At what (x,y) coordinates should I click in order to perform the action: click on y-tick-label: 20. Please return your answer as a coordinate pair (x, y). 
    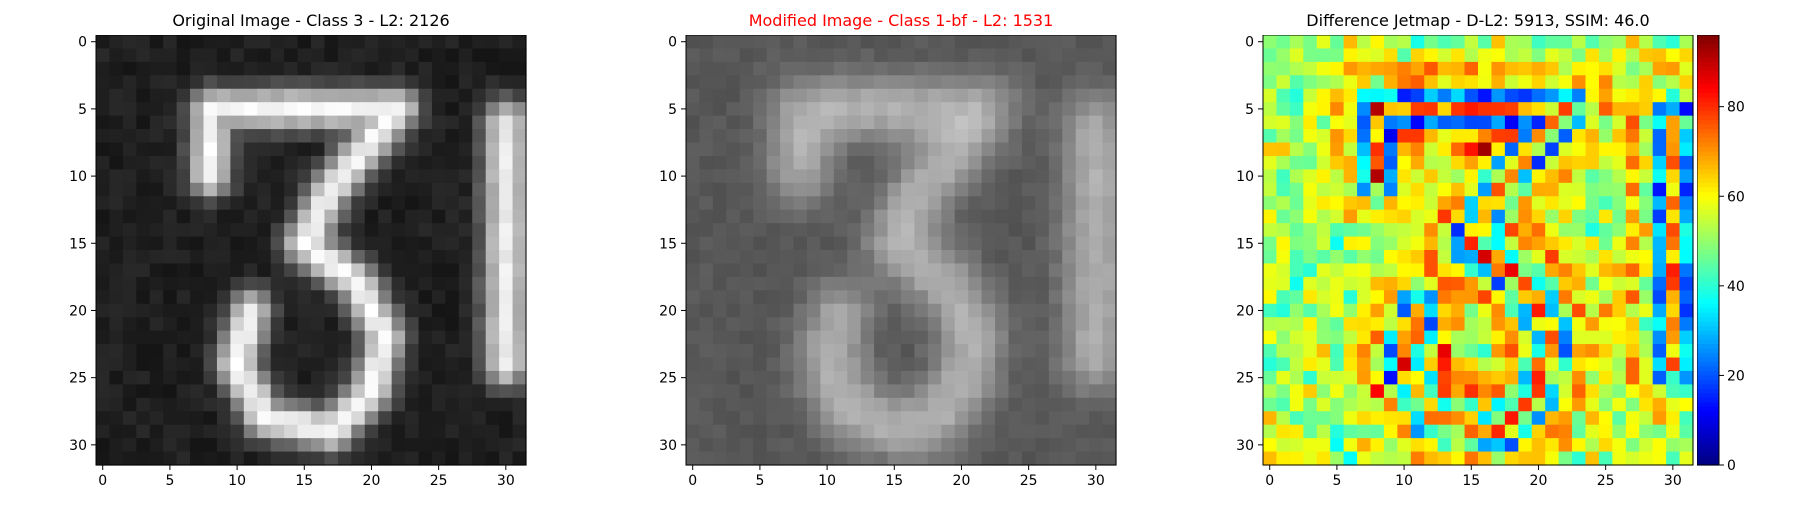
    Looking at the image, I should click on (668, 311).